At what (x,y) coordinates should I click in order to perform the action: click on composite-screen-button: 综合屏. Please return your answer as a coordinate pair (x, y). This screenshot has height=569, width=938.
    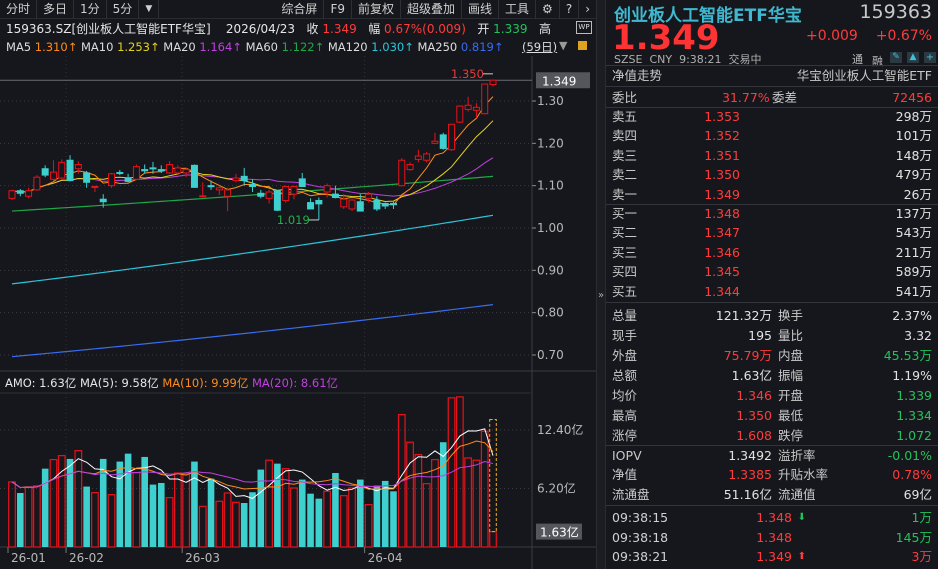
    Looking at the image, I should click on (300, 9).